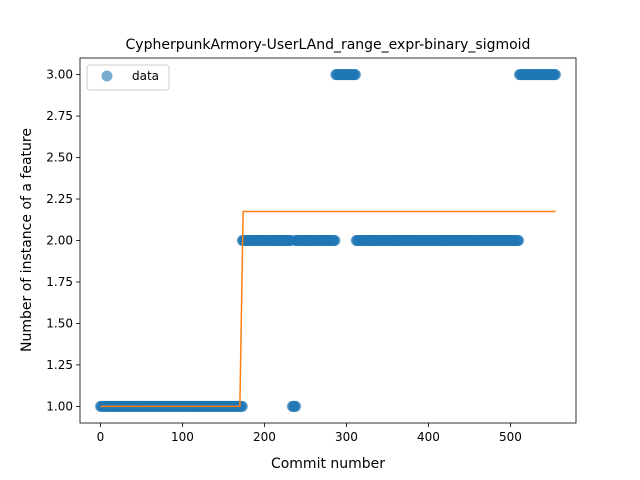 This screenshot has width=640, height=480. Describe the element at coordinates (145, 76) in the screenshot. I see `legend-label-data: data` at that location.